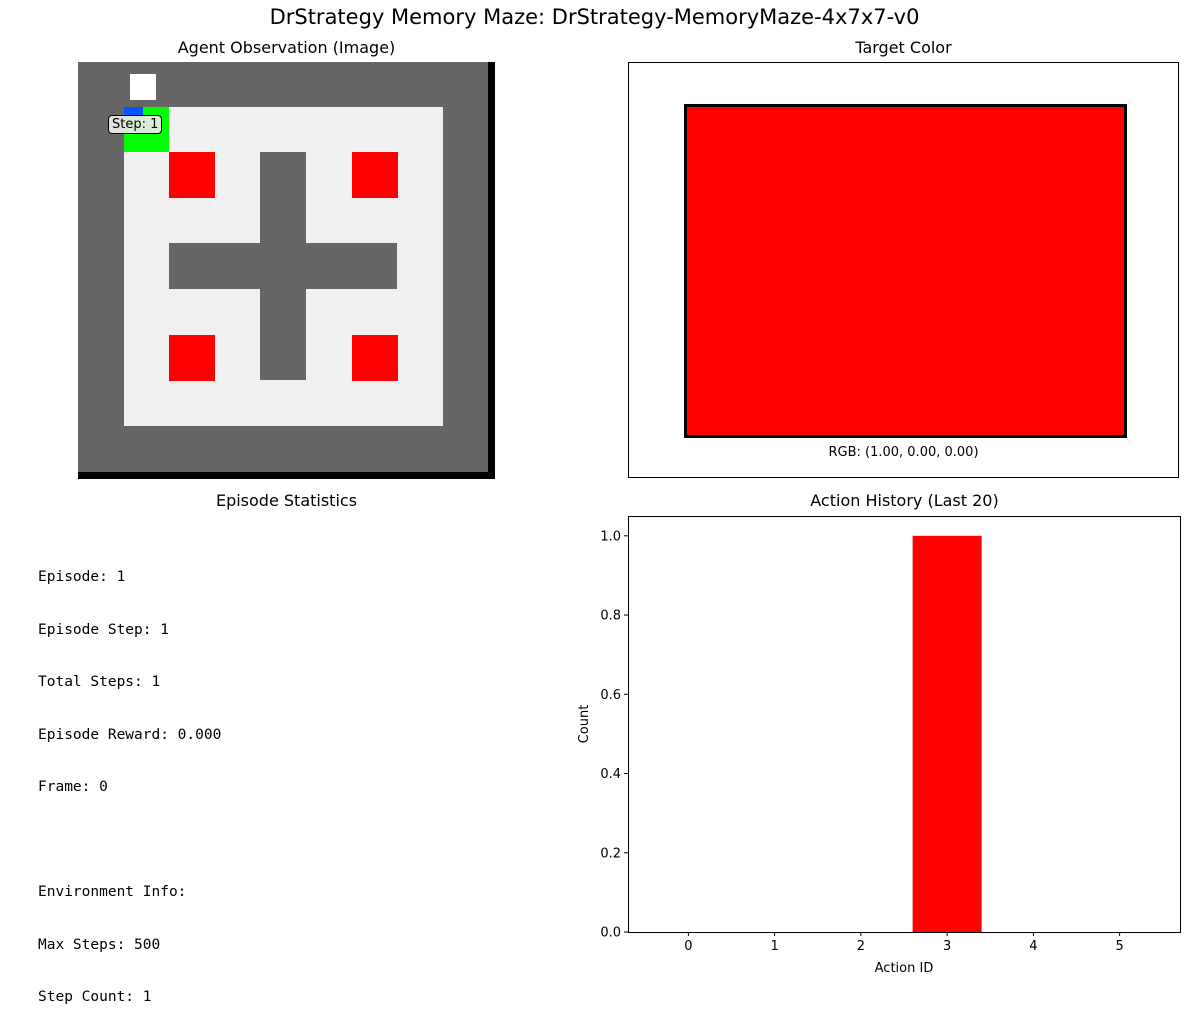  What do you see at coordinates (99, 944) in the screenshot?
I see `stats-line: Max Steps: 500` at bounding box center [99, 944].